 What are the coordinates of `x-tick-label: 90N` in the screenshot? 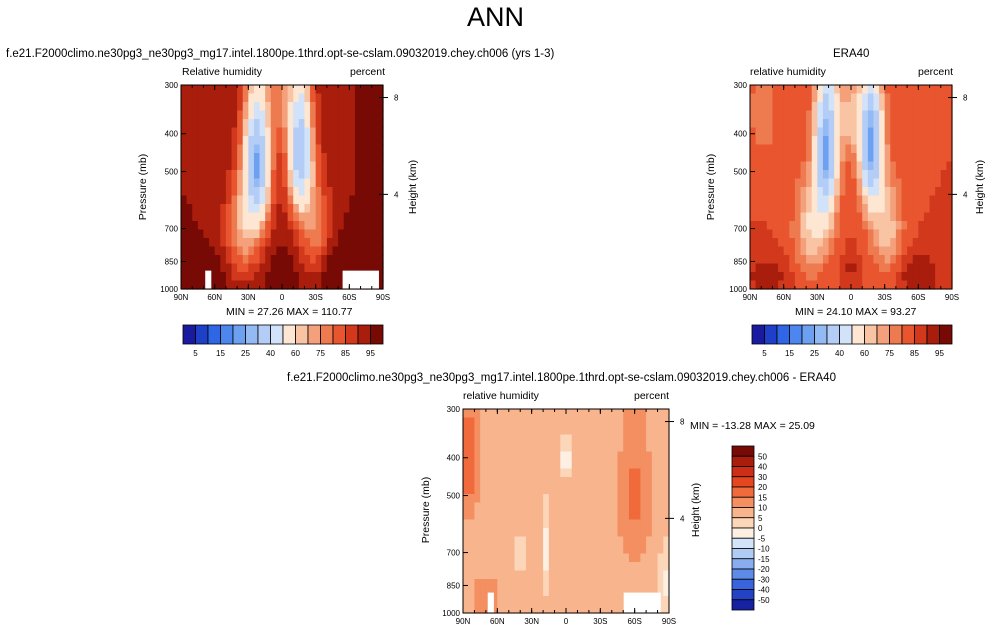 It's located at (750, 297).